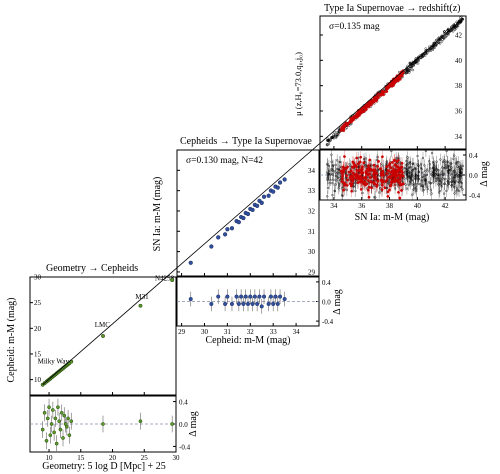  Describe the element at coordinates (228, 332) in the screenshot. I see `x-tick-label: 31` at that location.